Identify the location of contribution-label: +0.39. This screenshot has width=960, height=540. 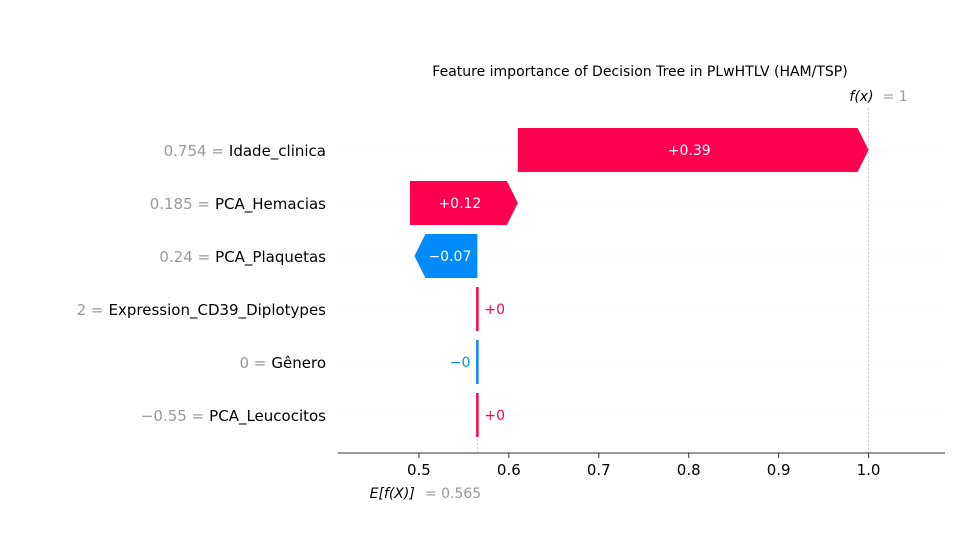
(689, 151).